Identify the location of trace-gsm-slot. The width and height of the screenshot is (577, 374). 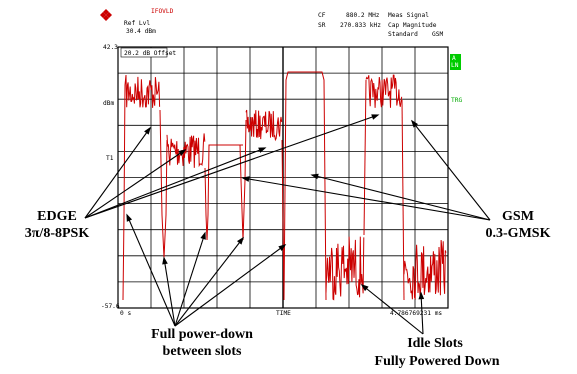
(304, 186).